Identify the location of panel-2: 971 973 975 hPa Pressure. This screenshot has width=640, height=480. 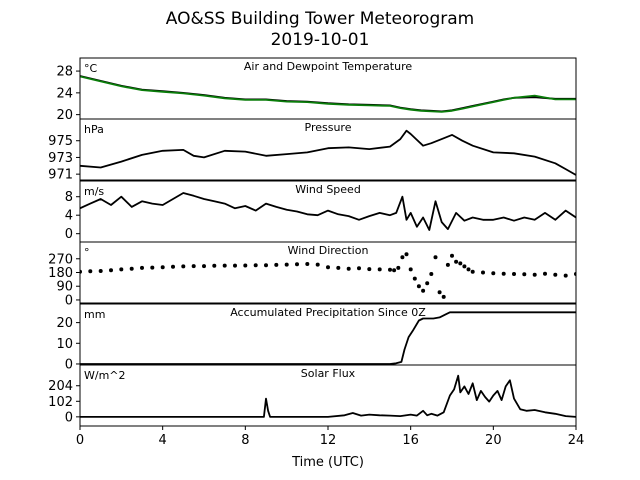
(312, 150).